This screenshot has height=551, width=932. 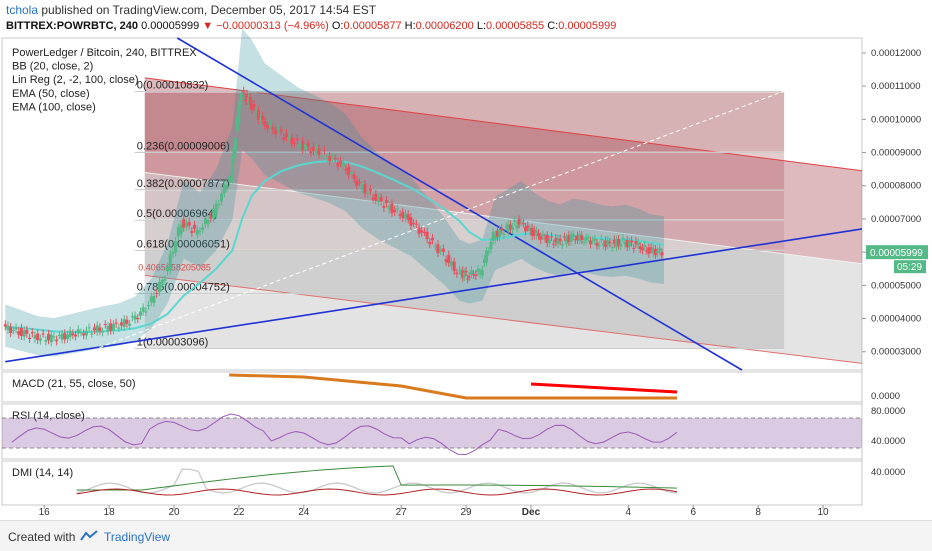 What do you see at coordinates (304, 512) in the screenshot?
I see `x-tick-label: 24` at bounding box center [304, 512].